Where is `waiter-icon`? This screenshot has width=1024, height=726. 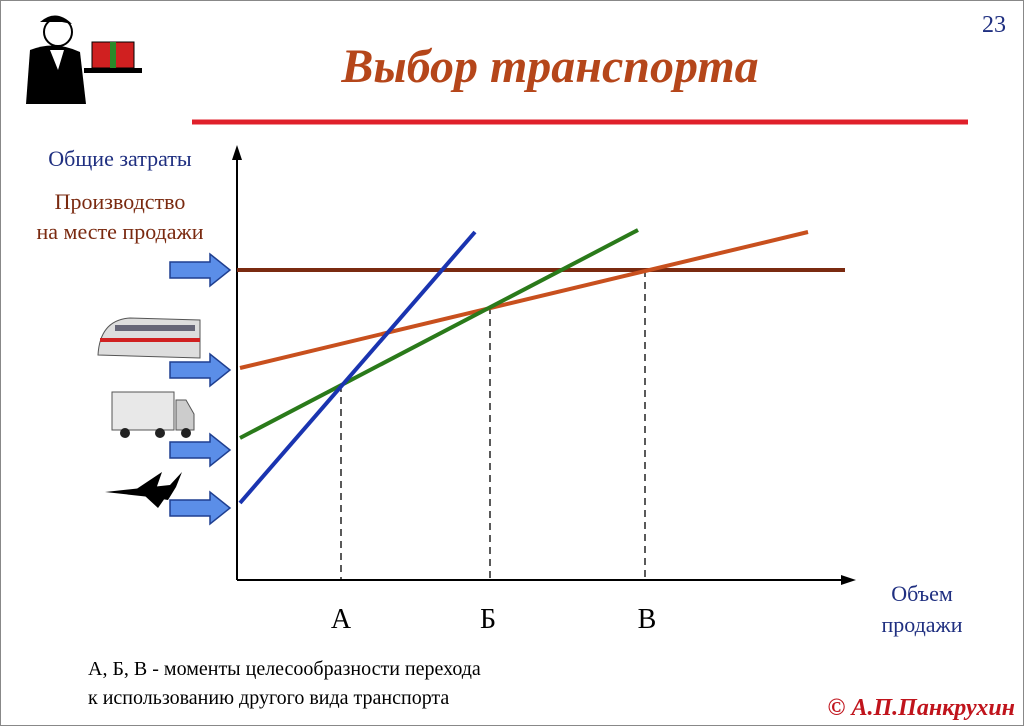 waiter-icon is located at coordinates (84, 59).